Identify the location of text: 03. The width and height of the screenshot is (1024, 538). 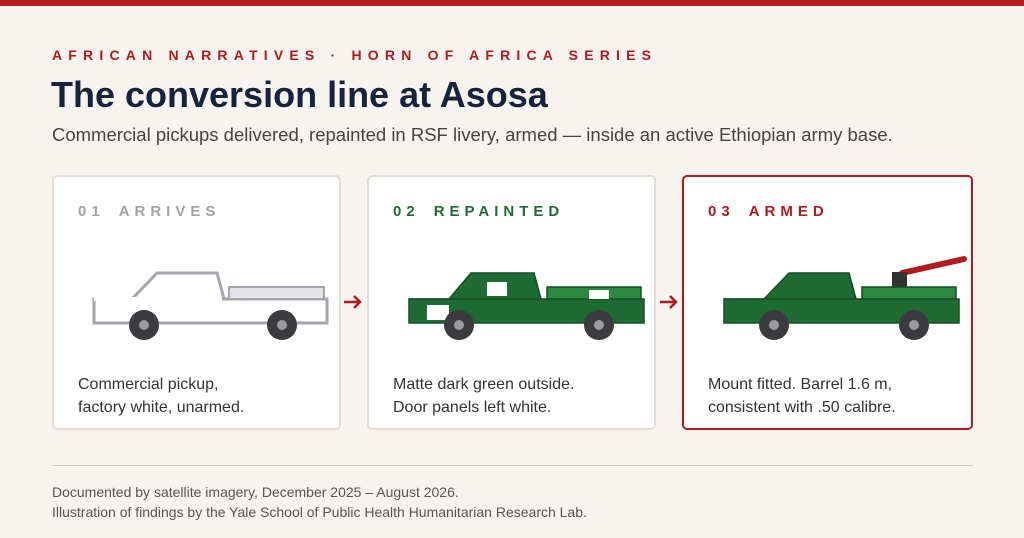
(721, 211).